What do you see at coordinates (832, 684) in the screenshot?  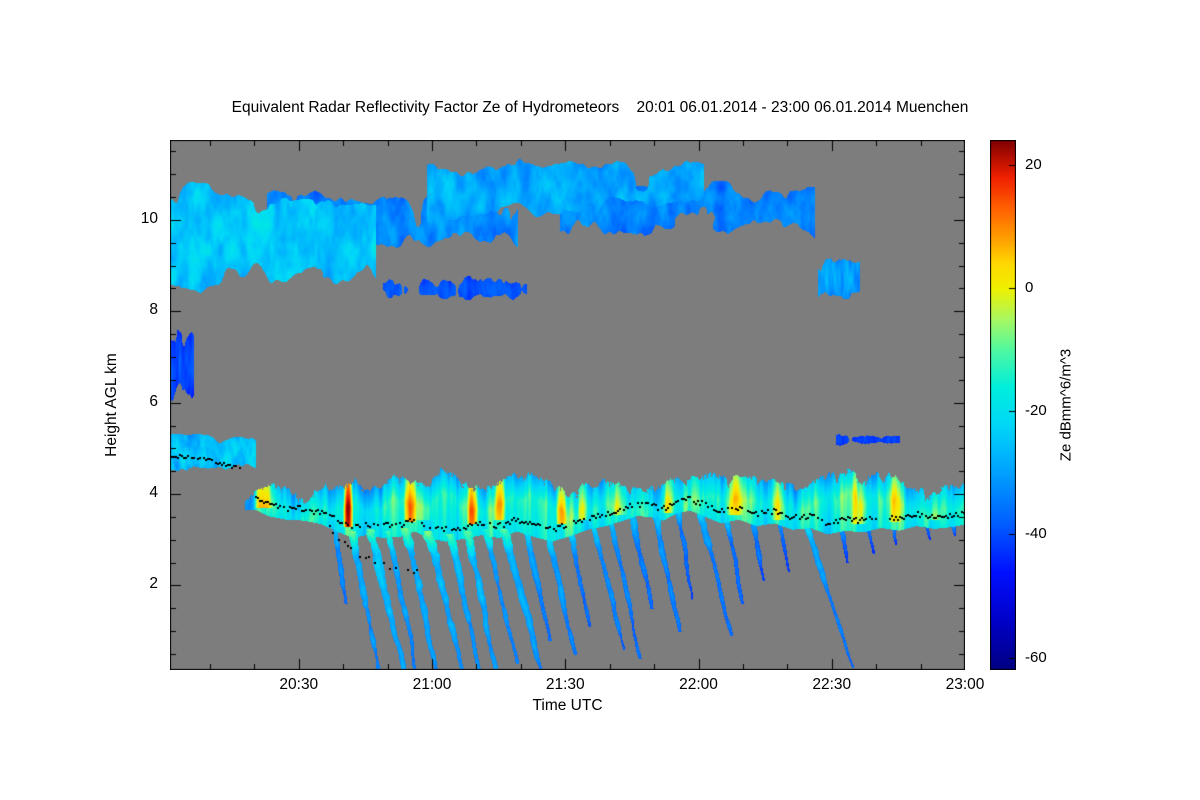 I see `x-tick-label: 22:30` at bounding box center [832, 684].